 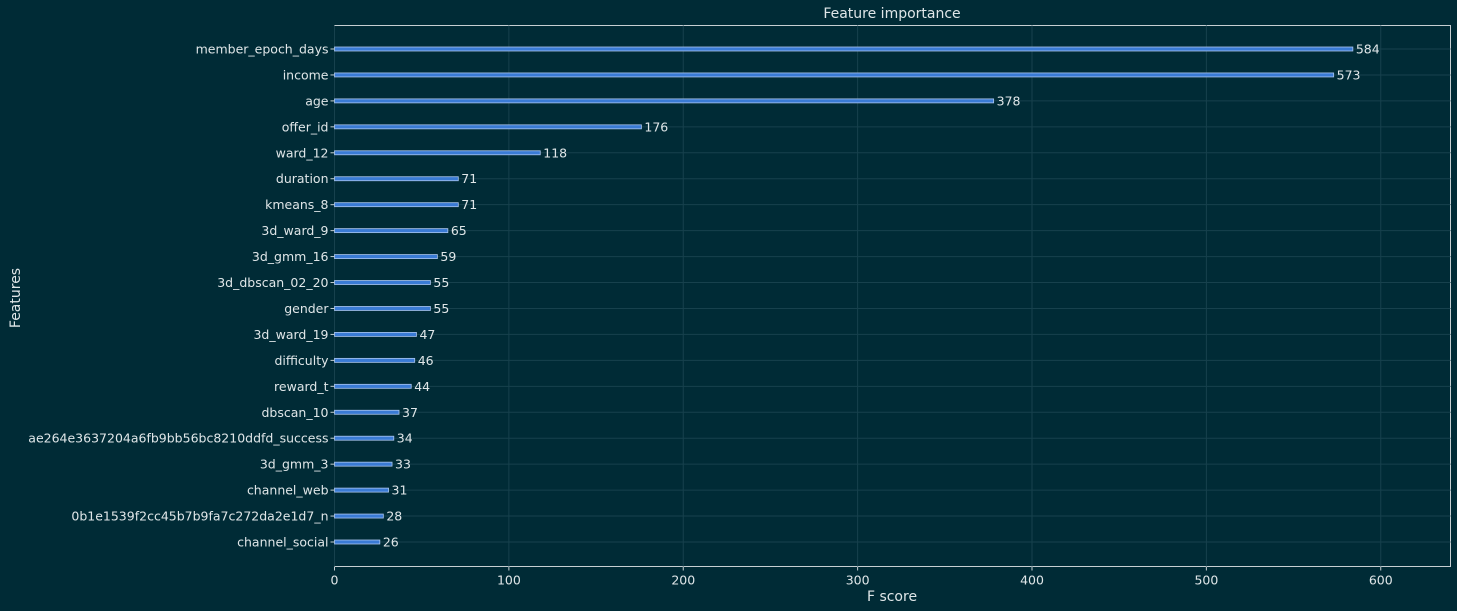 I want to click on bar-offer_id, so click(x=488, y=127).